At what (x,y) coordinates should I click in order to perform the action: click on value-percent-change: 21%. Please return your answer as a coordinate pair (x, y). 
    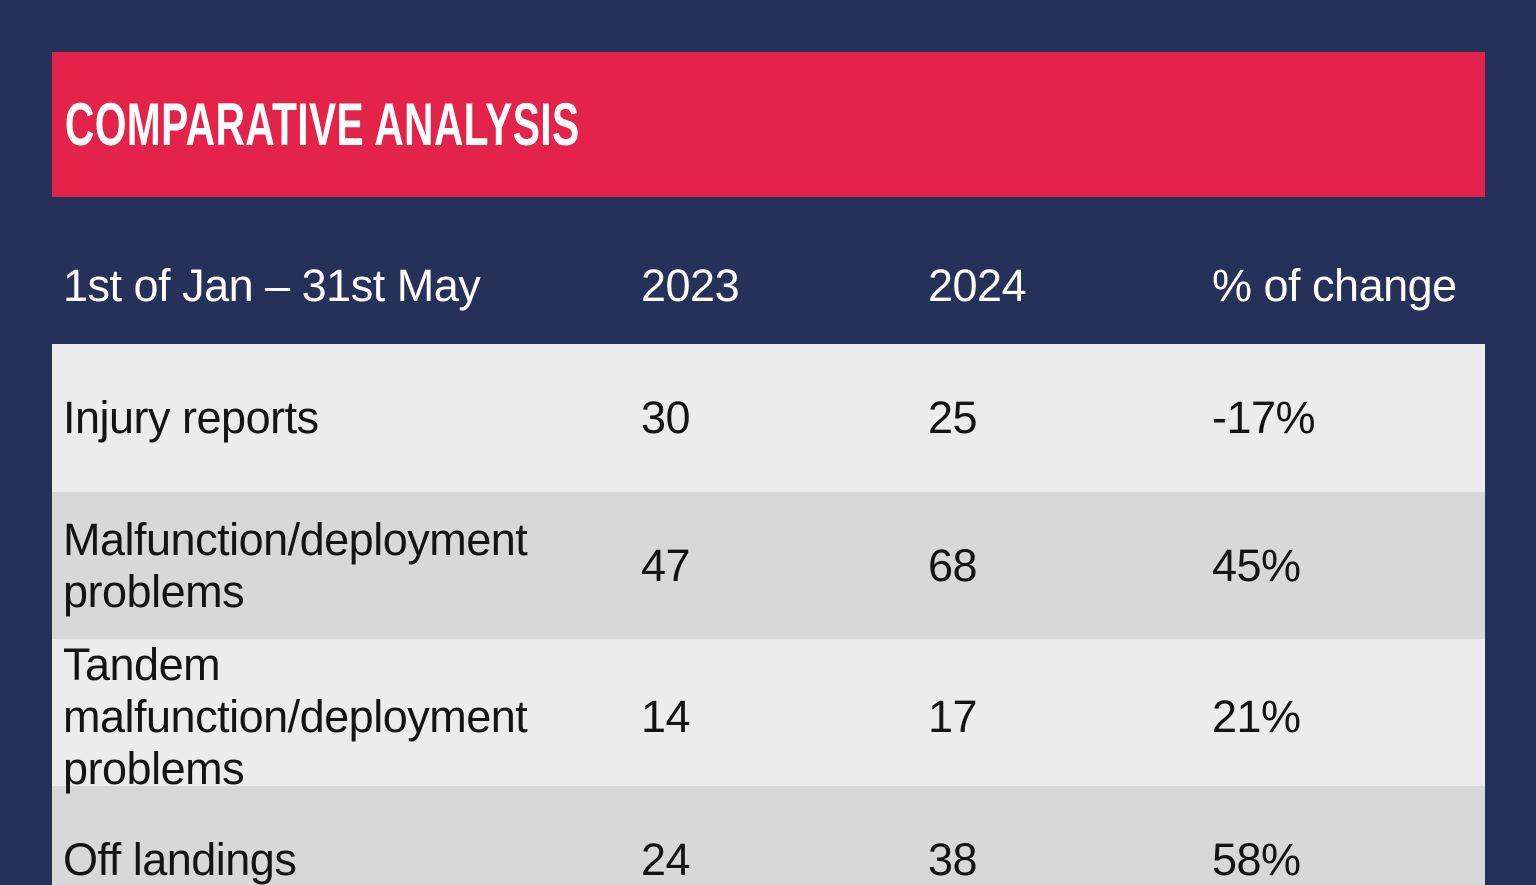
    Looking at the image, I should click on (1256, 716).